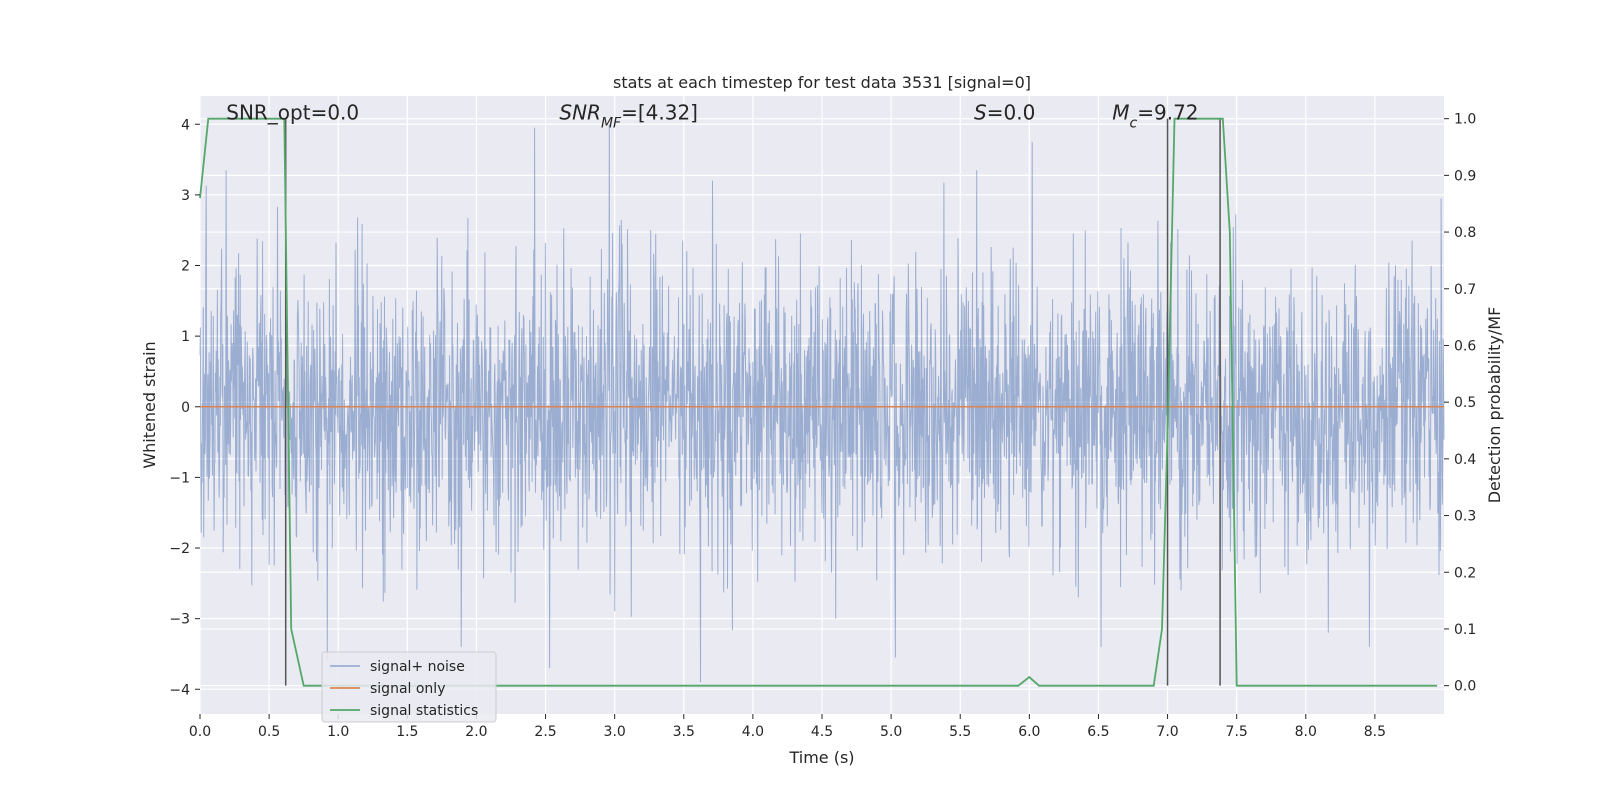  I want to click on annotation-value: =[4.32], so click(659, 112).